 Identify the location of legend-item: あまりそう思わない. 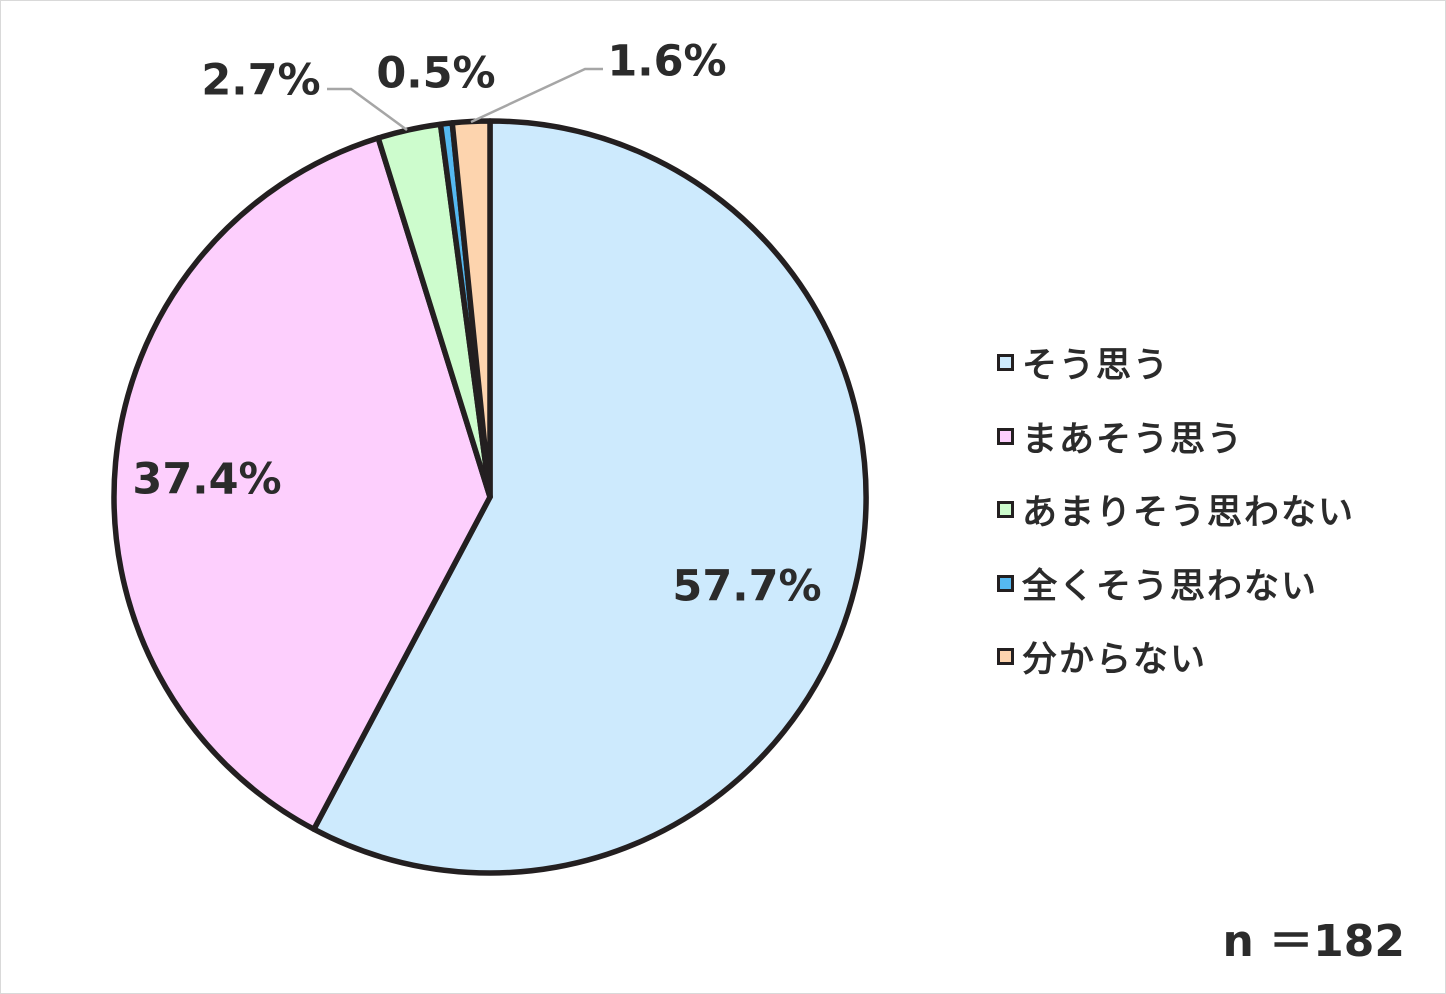
(1176, 510).